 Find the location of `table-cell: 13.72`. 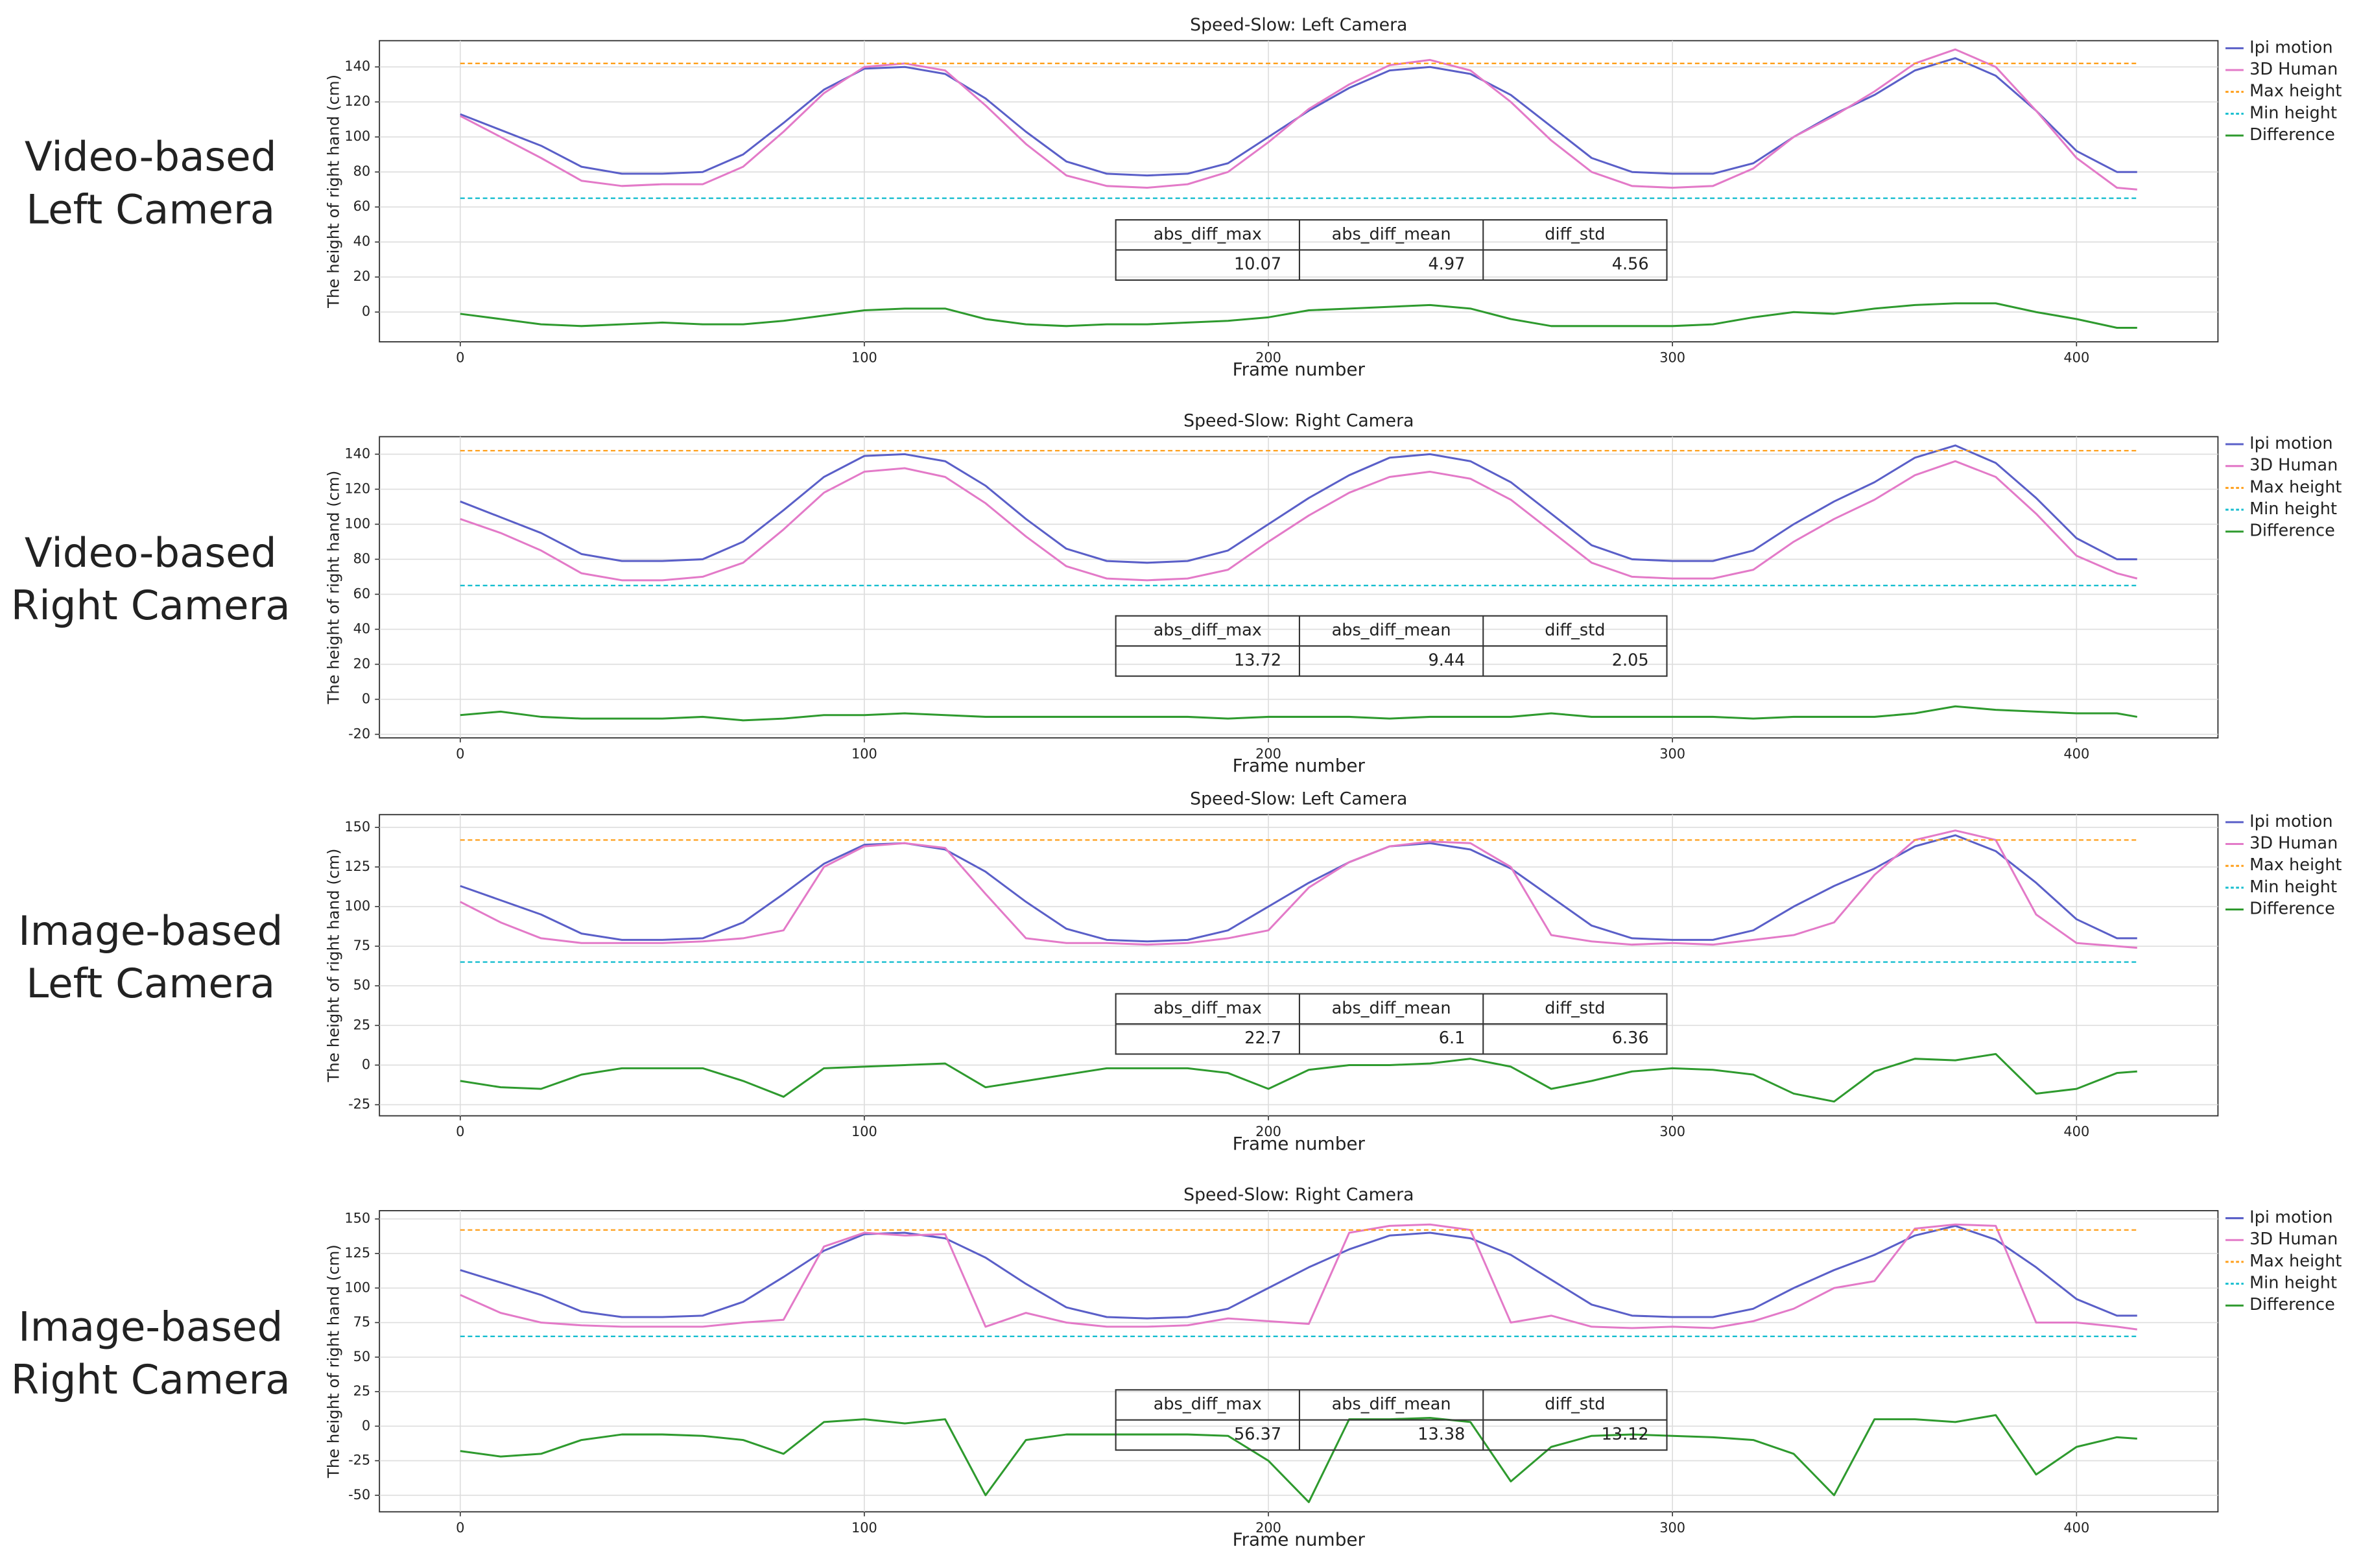

table-cell: 13.72 is located at coordinates (1257, 660).